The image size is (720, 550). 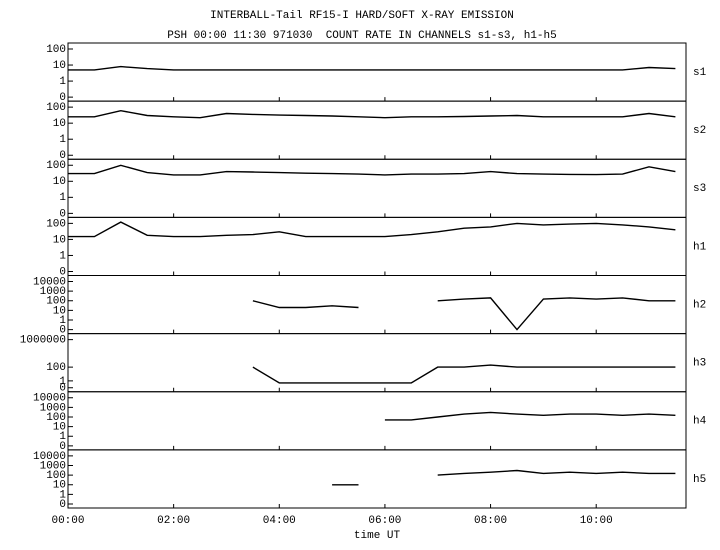 I want to click on x-tick-label: 10:00, so click(x=596, y=521).